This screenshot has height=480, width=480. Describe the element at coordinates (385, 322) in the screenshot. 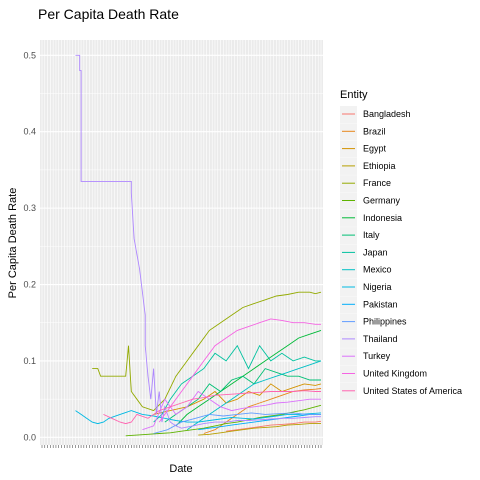

I see `legend-label: Philippines` at that location.